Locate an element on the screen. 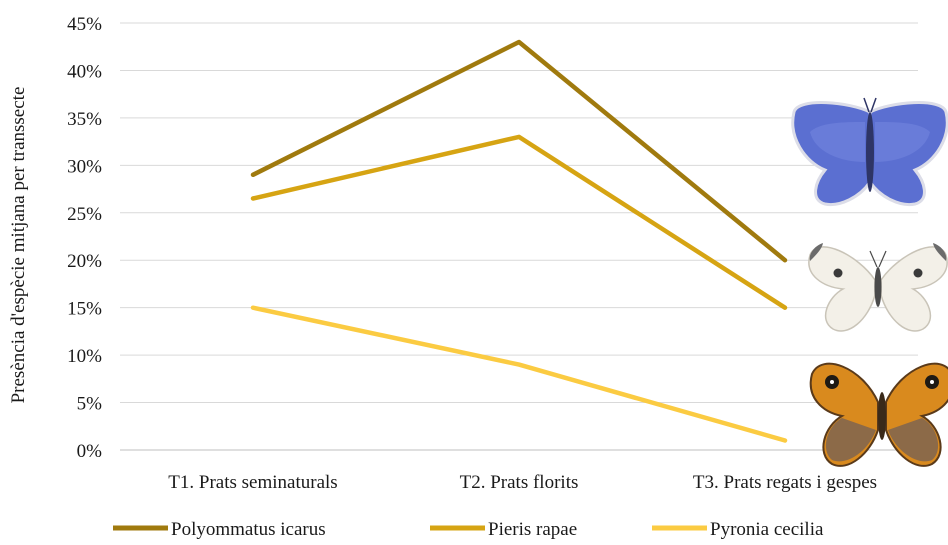 Image resolution: width=948 pixels, height=545 pixels. y-tick-label: 0% is located at coordinates (90, 451).